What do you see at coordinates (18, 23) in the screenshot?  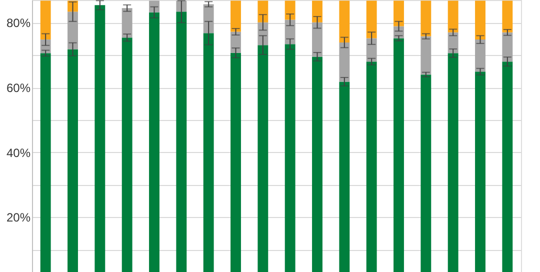 I see `y-tick-label: 80%` at bounding box center [18, 23].